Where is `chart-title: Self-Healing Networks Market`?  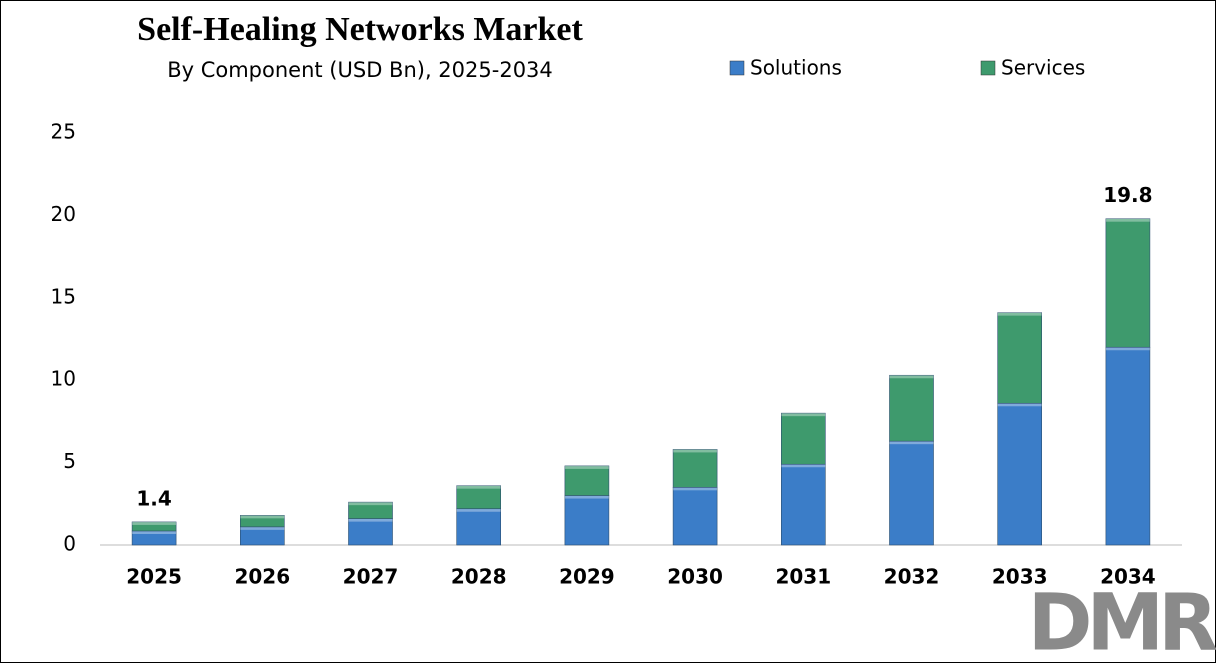
chart-title: Self-Healing Networks Market is located at coordinates (360, 29).